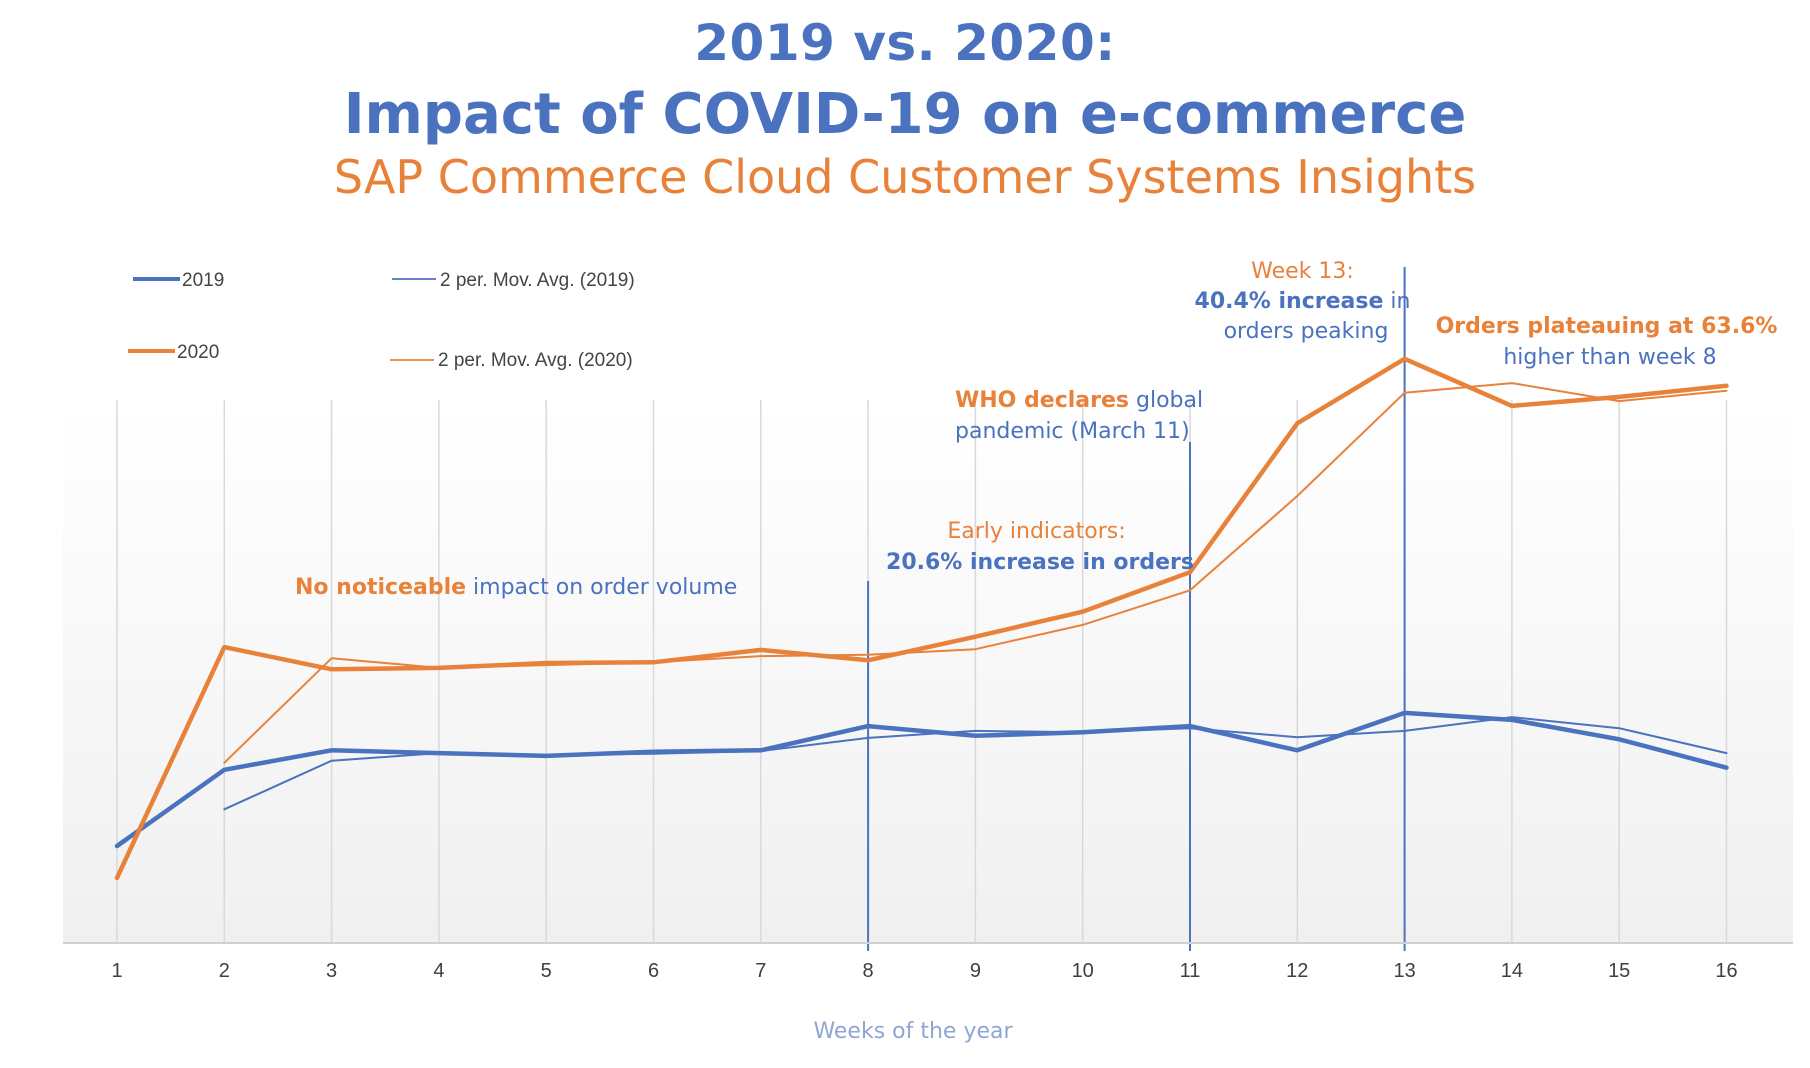  Describe the element at coordinates (198, 352) in the screenshot. I see `legend-label: 2020` at that location.